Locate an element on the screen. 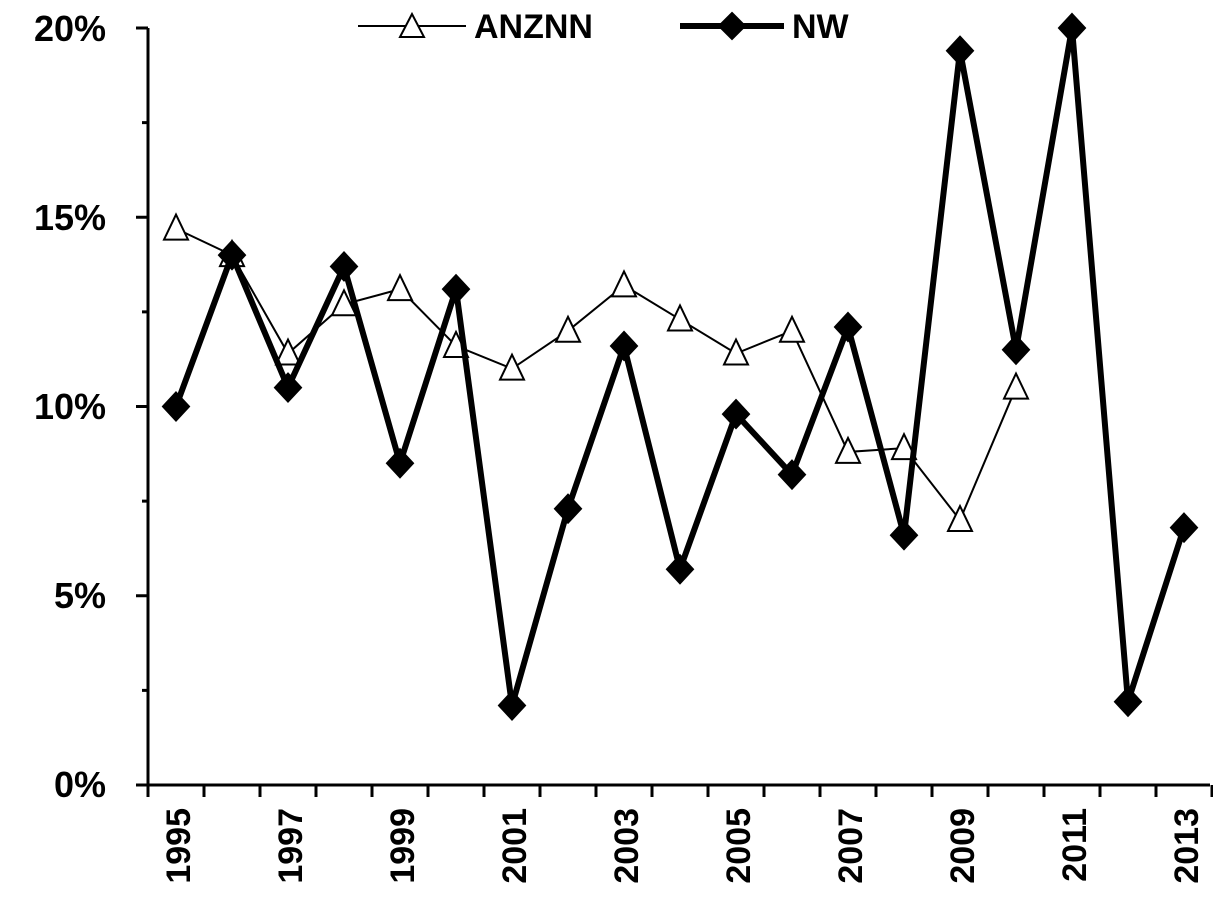 The image size is (1213, 911). nw-point-1996 is located at coordinates (232, 255).